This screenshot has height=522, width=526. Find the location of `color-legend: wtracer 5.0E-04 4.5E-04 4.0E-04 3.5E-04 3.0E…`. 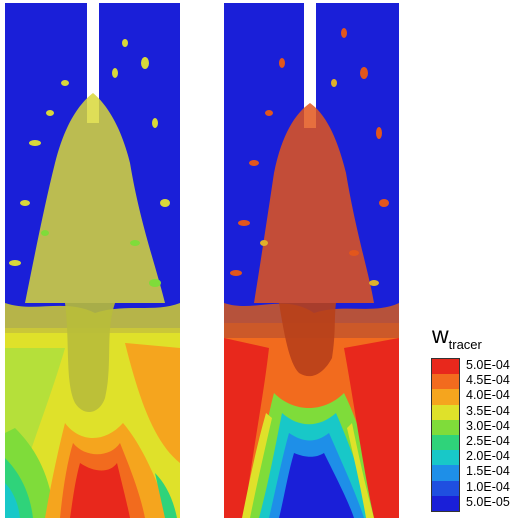

color-legend: wtracer 5.0E-04 4.5E-04 4.0E-04 3.5E-04 3.0E… is located at coordinates (474, 422).